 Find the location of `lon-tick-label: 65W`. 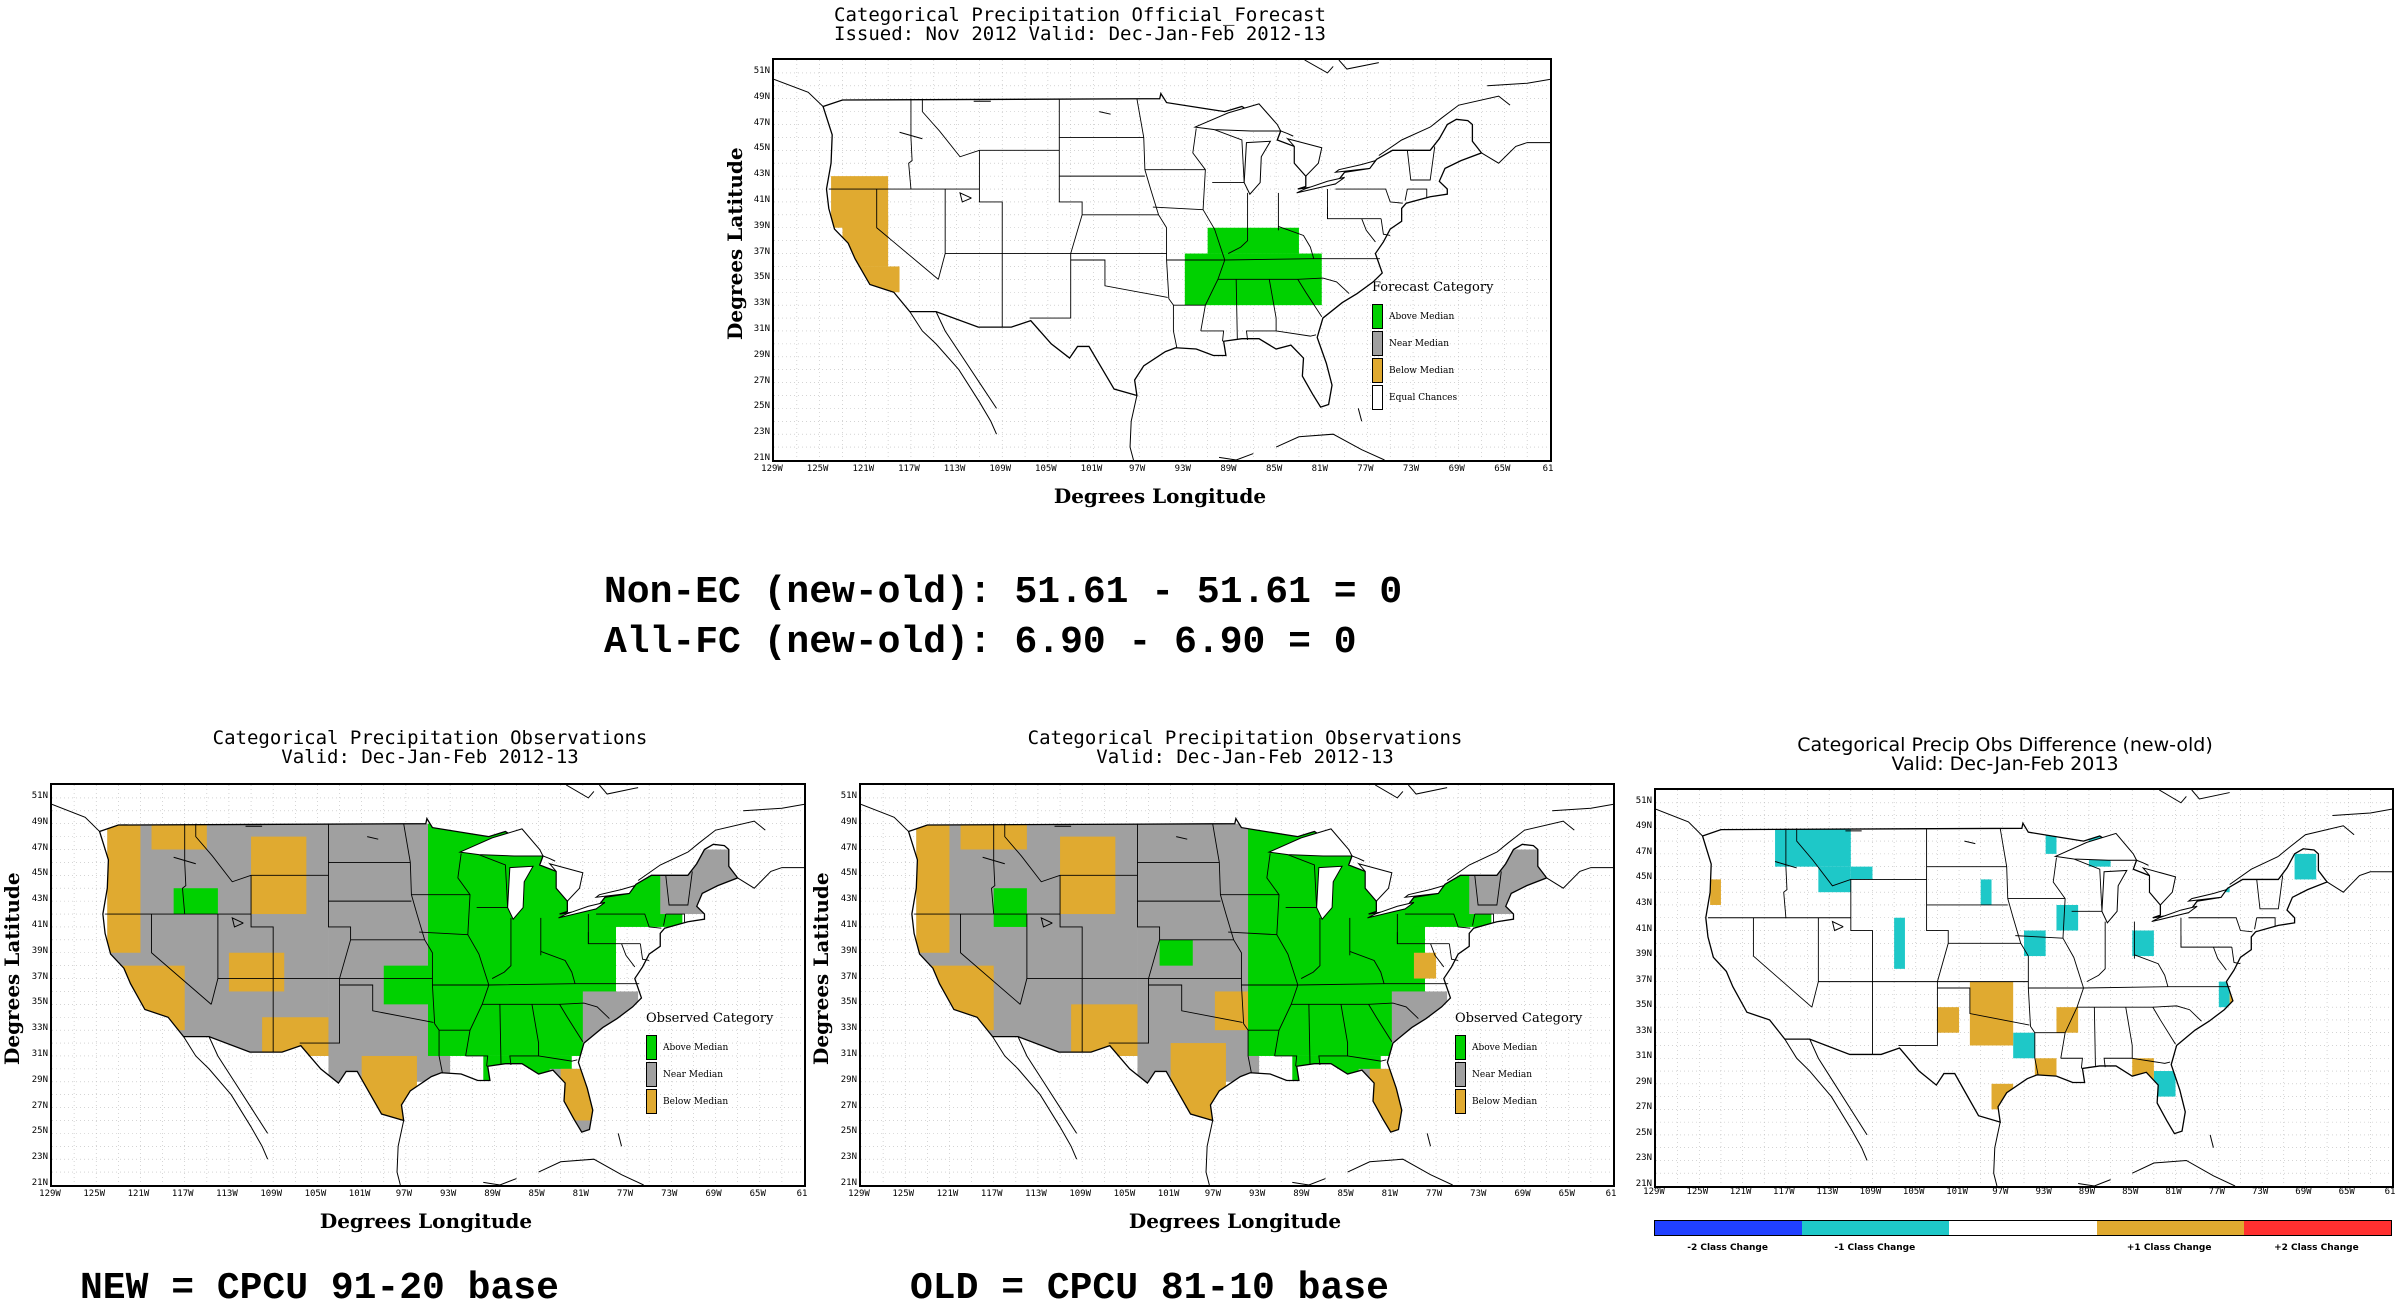

lon-tick-label: 65W is located at coordinates (1566, 1194).